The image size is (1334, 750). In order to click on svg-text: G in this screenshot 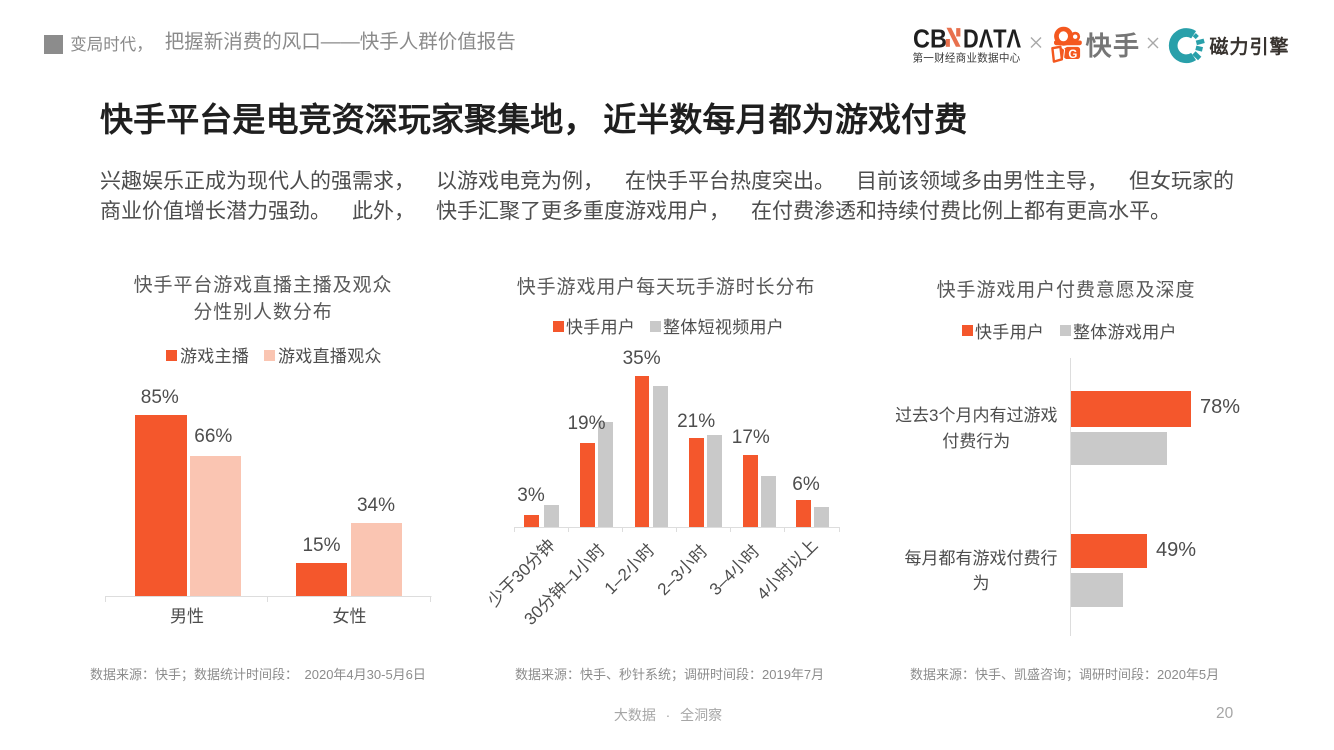, I will do `click(1072, 55)`.